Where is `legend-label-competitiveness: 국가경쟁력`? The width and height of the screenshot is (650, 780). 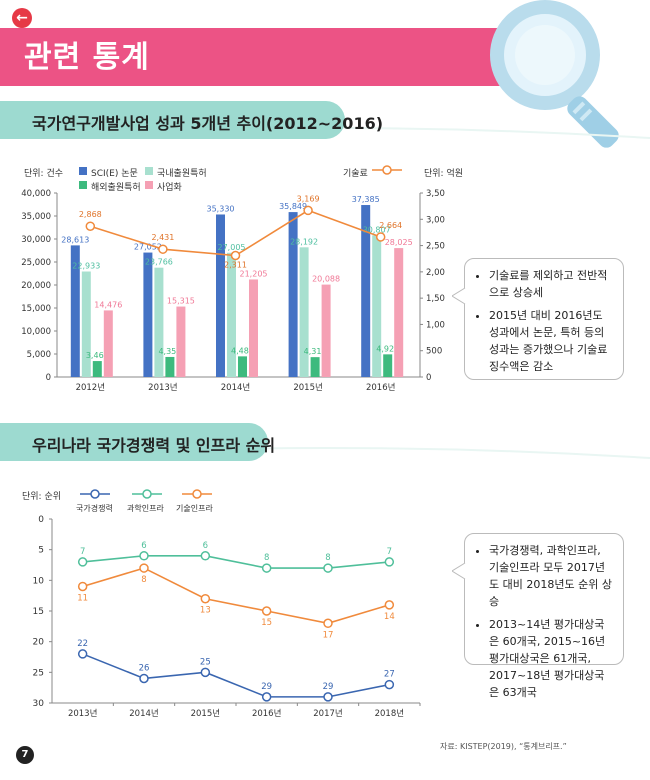
legend-label-competitiveness: 국가경쟁력 is located at coordinates (94, 508).